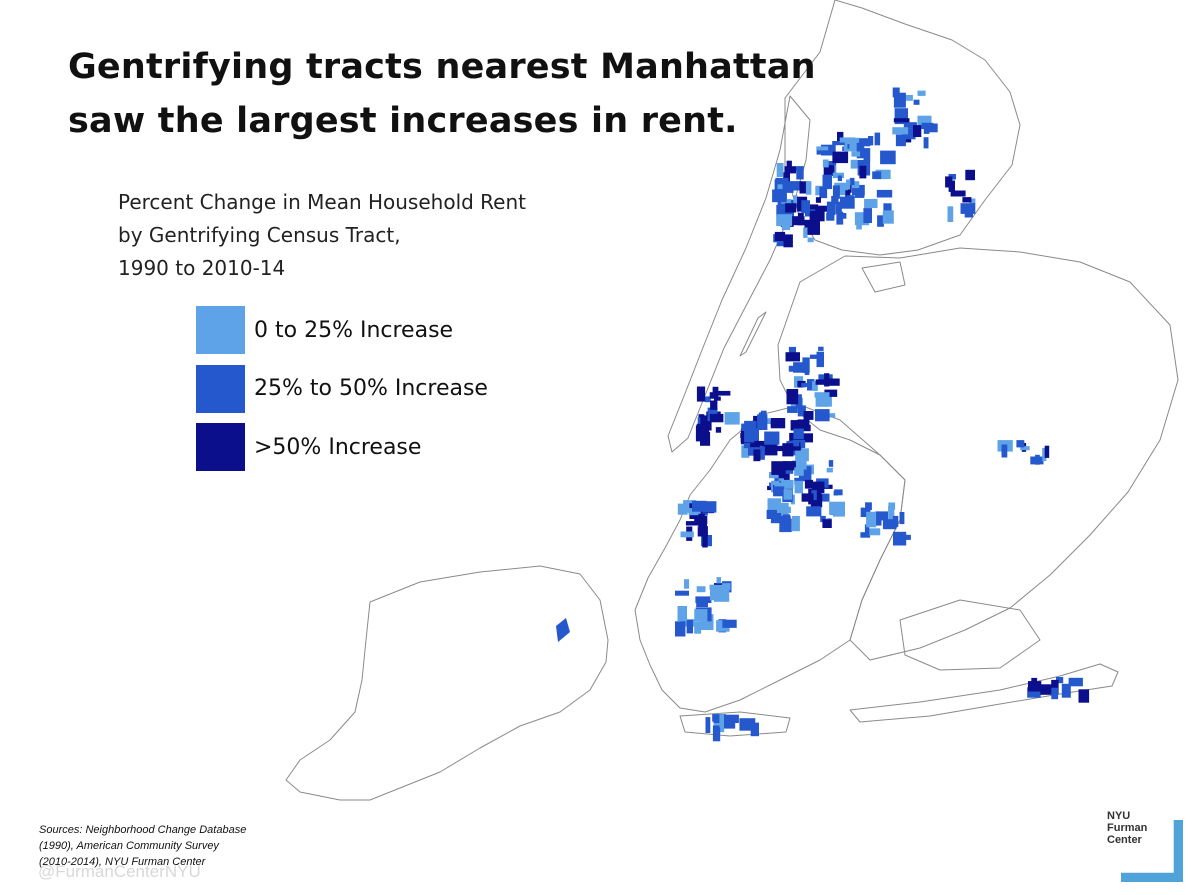  I want to click on twitter-handle: @FurmanCenterNYU, so click(119, 871).